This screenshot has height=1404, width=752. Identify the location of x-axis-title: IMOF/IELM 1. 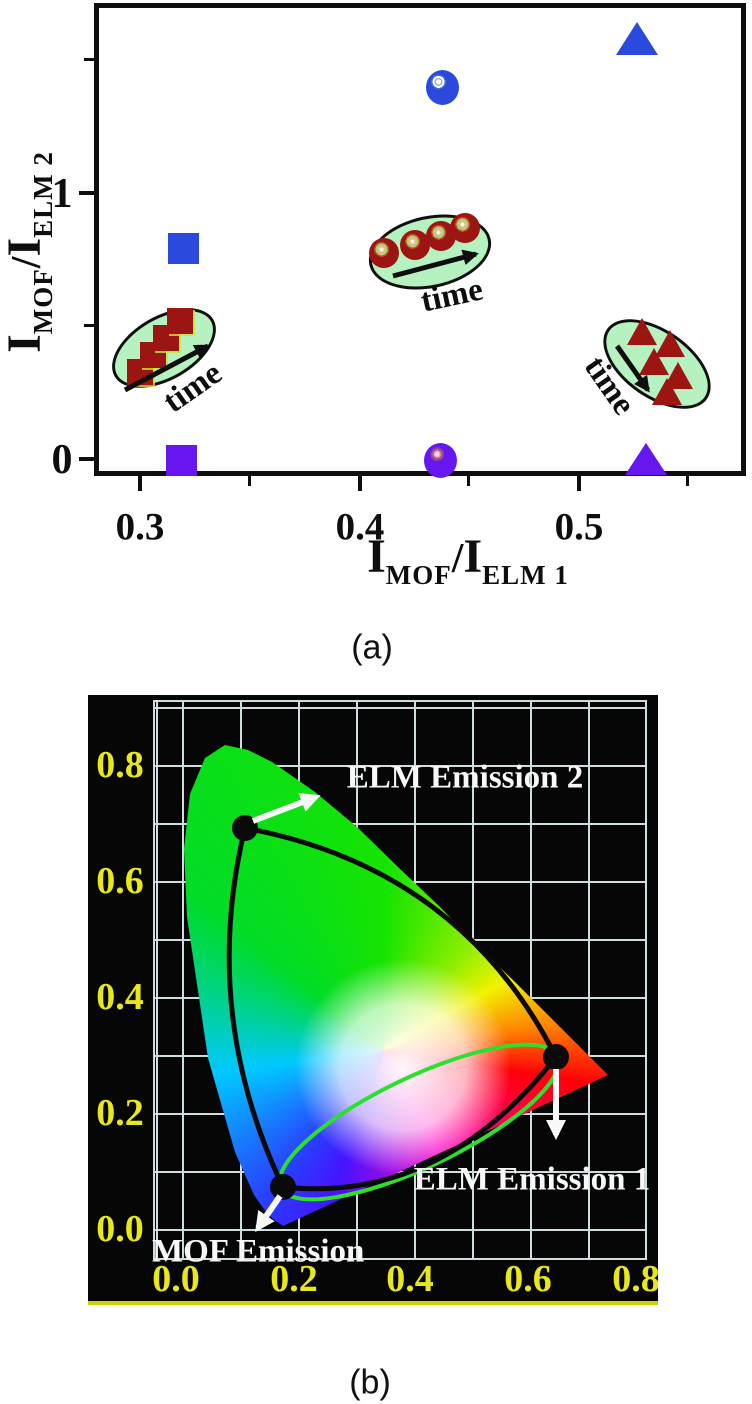
(468, 560).